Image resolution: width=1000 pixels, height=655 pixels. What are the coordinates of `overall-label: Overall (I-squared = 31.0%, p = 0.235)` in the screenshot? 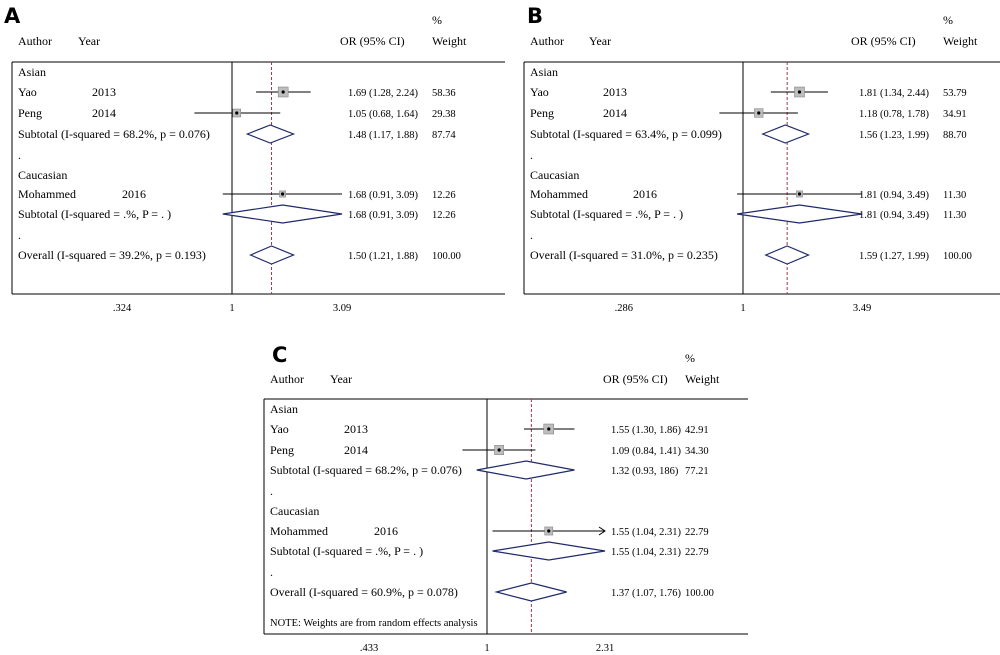 It's located at (624, 255).